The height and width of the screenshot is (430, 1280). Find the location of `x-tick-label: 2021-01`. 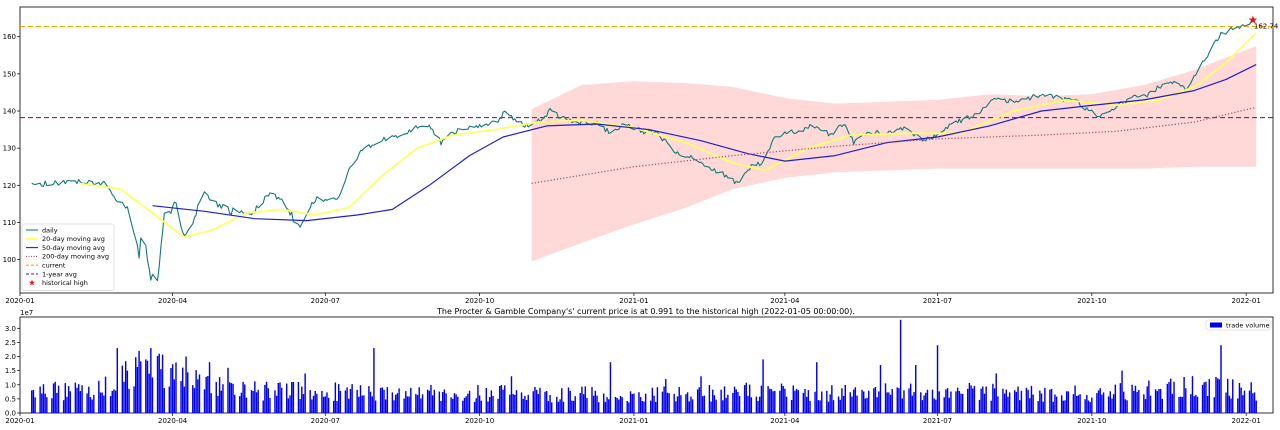

x-tick-label: 2021-01 is located at coordinates (633, 301).